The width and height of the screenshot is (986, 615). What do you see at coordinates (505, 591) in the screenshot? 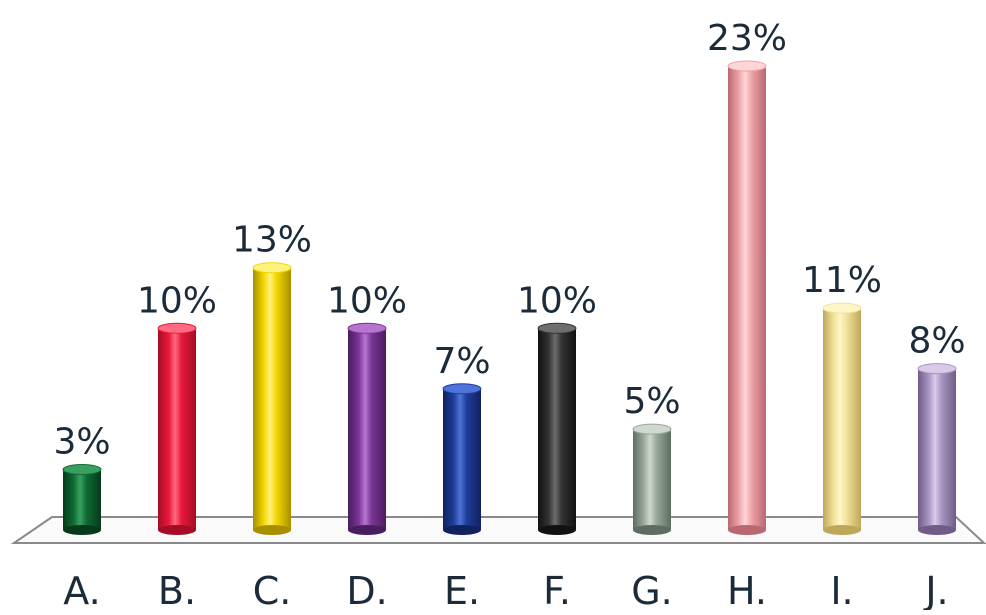
I see `category-labels-layer: A. B. C. D. E. F. G. H. I. J.` at bounding box center [505, 591].